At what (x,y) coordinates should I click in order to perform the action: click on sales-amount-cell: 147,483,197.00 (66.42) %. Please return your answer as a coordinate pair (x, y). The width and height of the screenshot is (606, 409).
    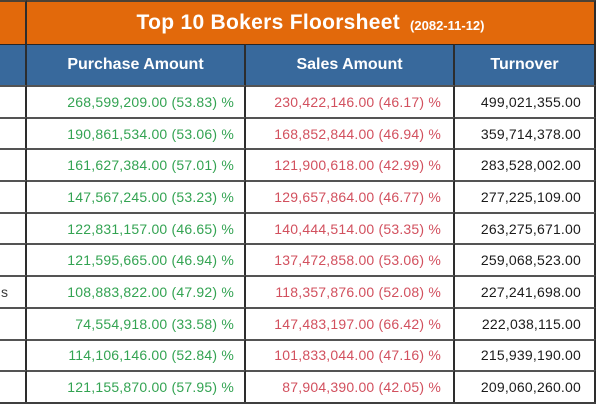
    Looking at the image, I should click on (350, 322).